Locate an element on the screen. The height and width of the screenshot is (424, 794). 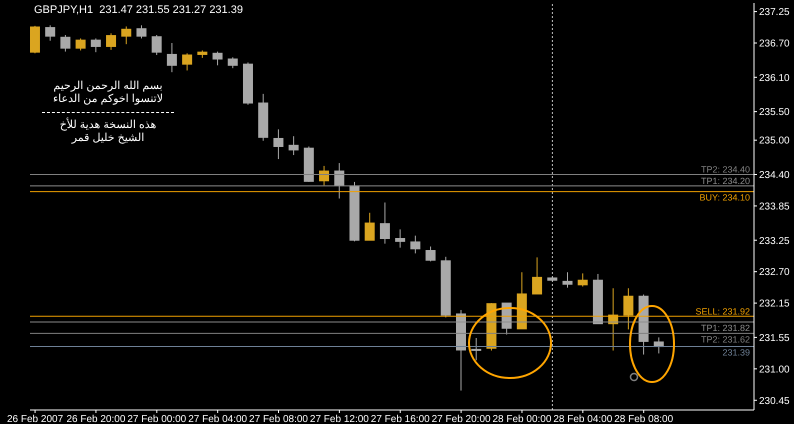
y-tick-label: 230.45 is located at coordinates (774, 401).